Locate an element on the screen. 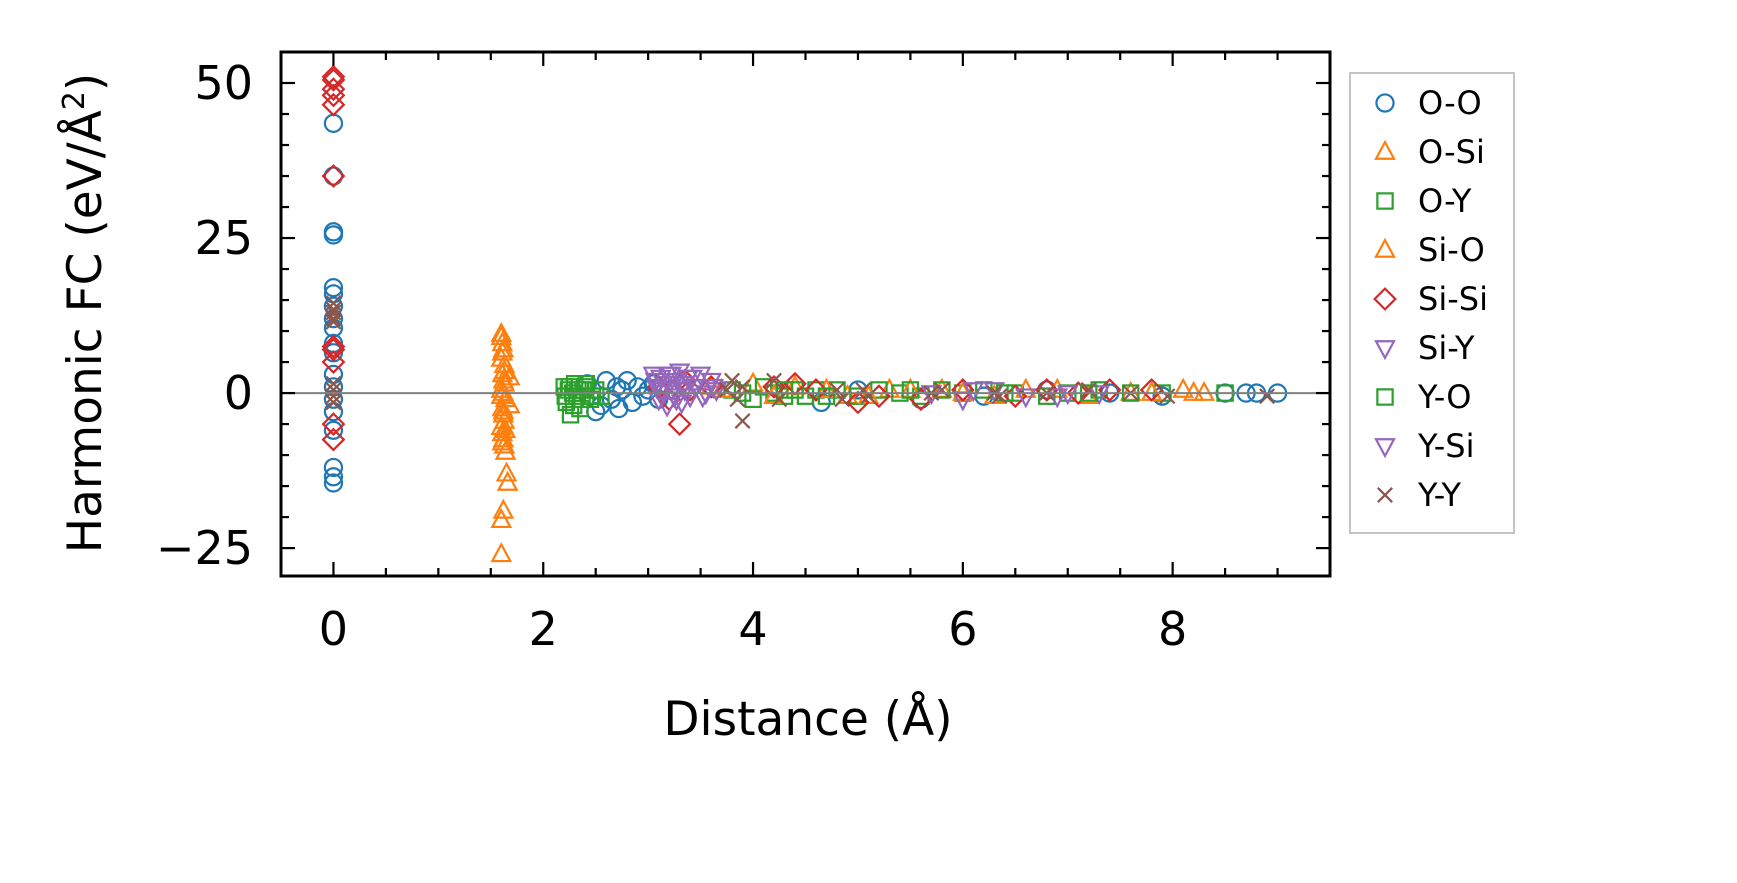 The image size is (1737, 883). x-tick-label: 6 is located at coordinates (962, 629).